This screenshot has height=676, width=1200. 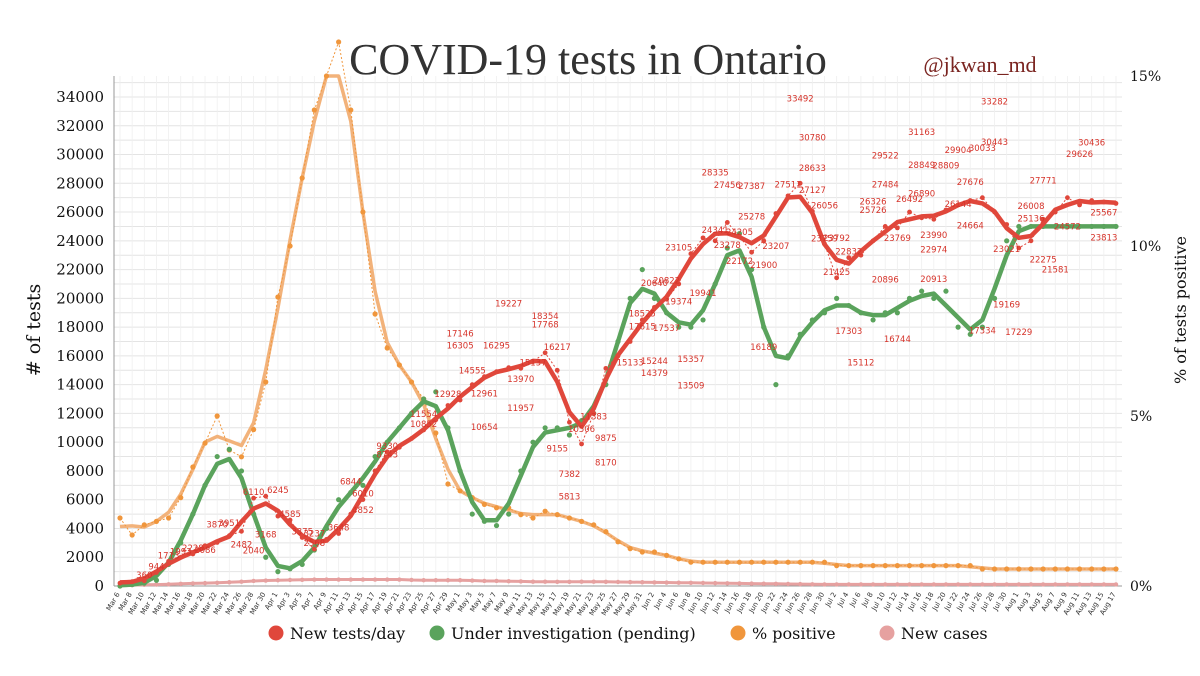 What do you see at coordinates (751, 187) in the screenshot?
I see `data-label: 27387` at bounding box center [751, 187].